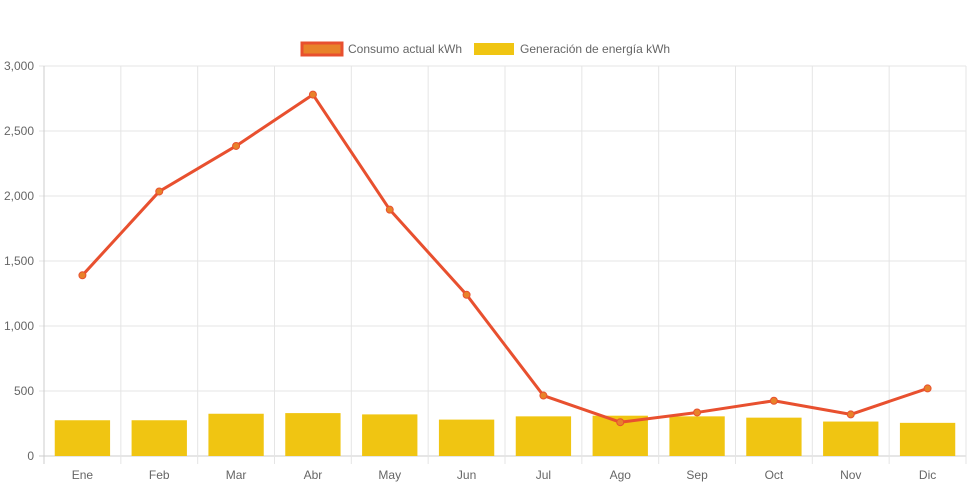 The width and height of the screenshot is (971, 490). I want to click on y-tick-label: 1,500, so click(19, 261).